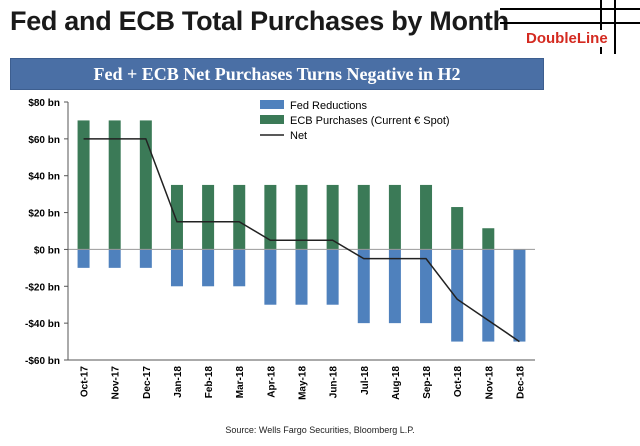 The image size is (640, 446). Describe the element at coordinates (178, 382) in the screenshot. I see `x-tick-label: Jan-18` at that location.